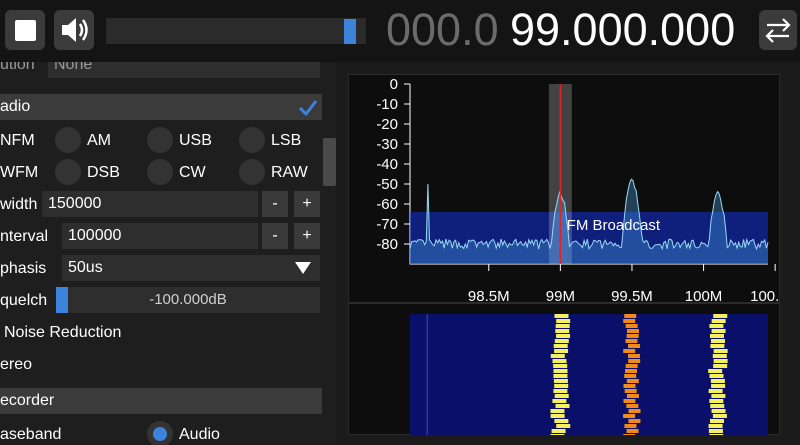 The image size is (800, 445). What do you see at coordinates (161, 107) in the screenshot?
I see `radio-section-header: adio` at bounding box center [161, 107].